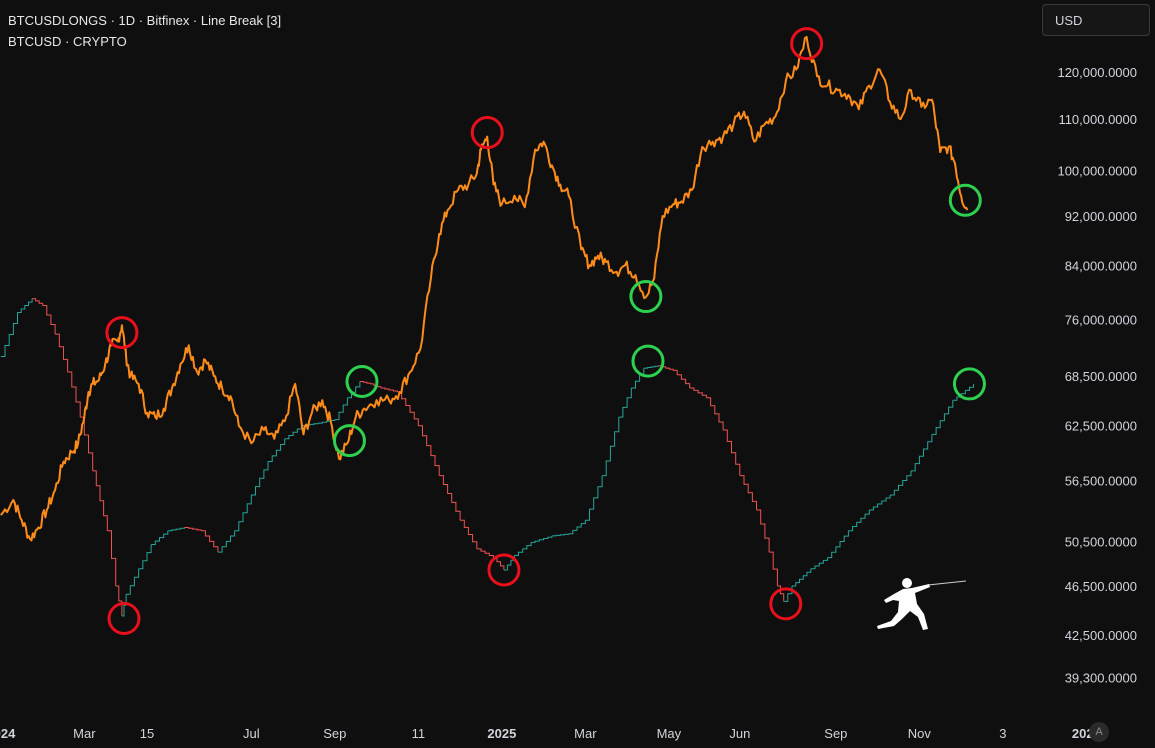 This screenshot has height=748, width=1155. What do you see at coordinates (1101, 480) in the screenshot?
I see `price-tick-label: 56,500.0000` at bounding box center [1101, 480].